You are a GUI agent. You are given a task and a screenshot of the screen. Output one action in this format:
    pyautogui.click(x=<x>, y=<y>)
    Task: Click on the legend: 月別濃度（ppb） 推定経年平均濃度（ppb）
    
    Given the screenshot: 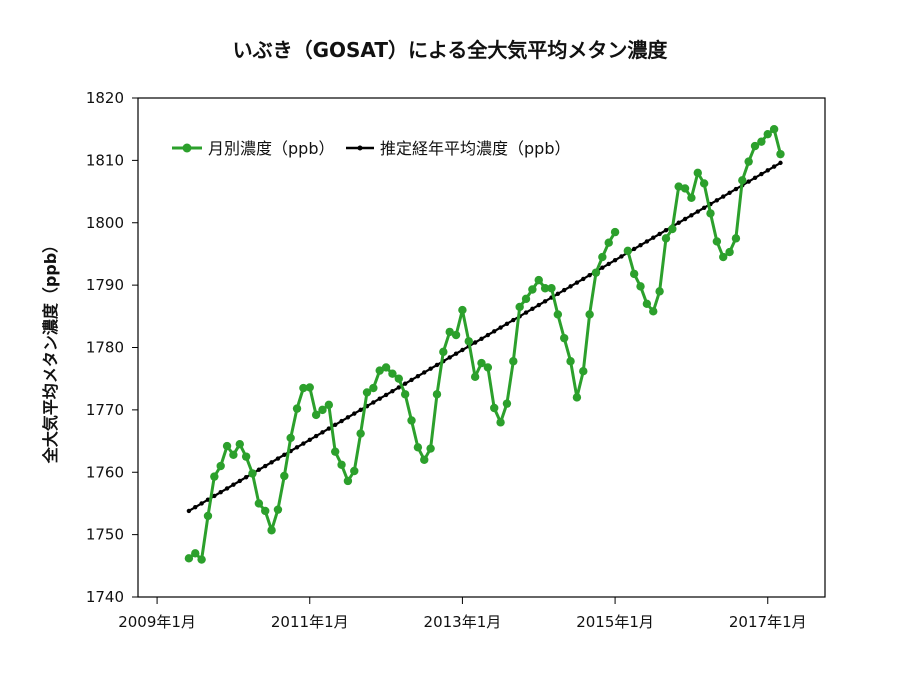 What is the action you would take?
    pyautogui.click(x=371, y=148)
    